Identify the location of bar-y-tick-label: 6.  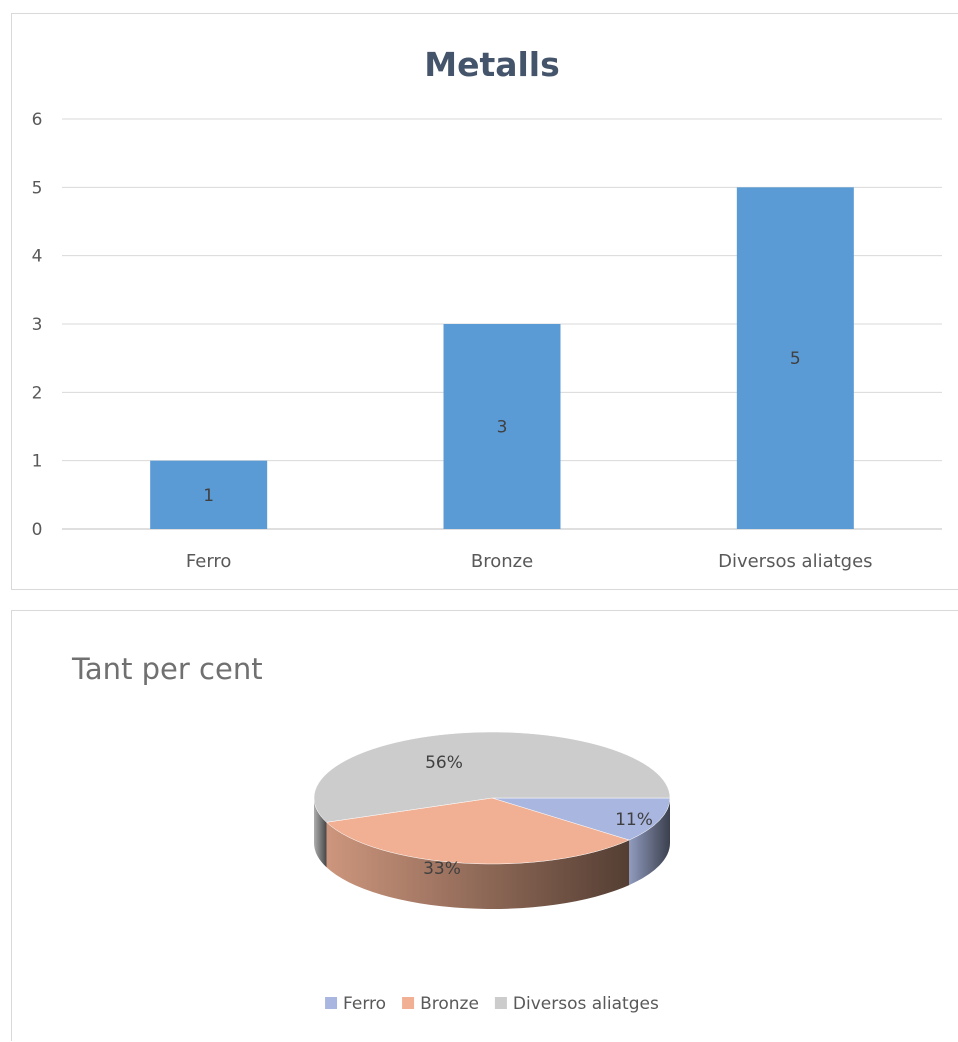
(37, 120).